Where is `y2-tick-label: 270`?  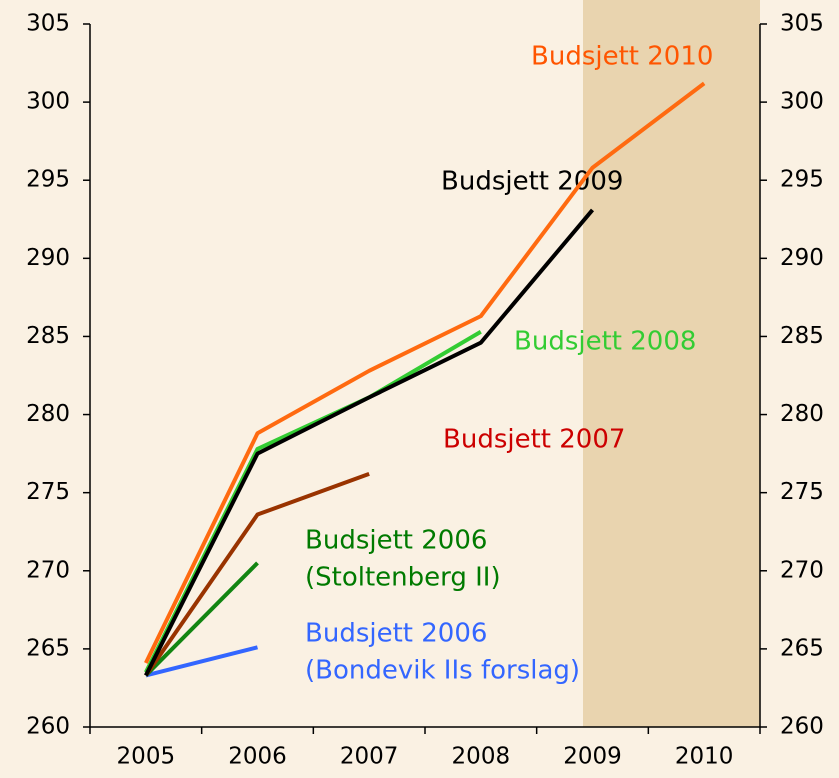
y2-tick-label: 270 is located at coordinates (802, 570).